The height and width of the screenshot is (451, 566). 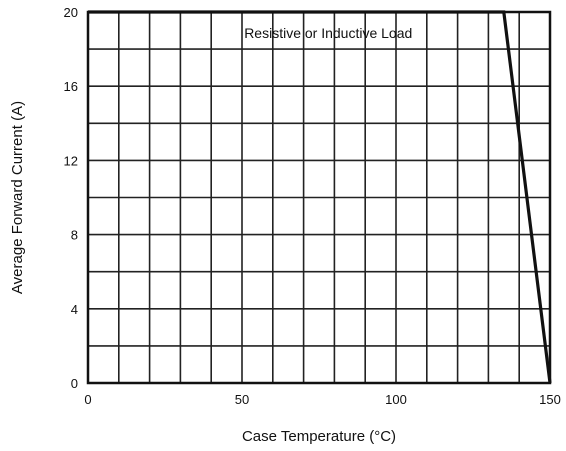 I want to click on y-tick-label: 0, so click(x=74, y=383).